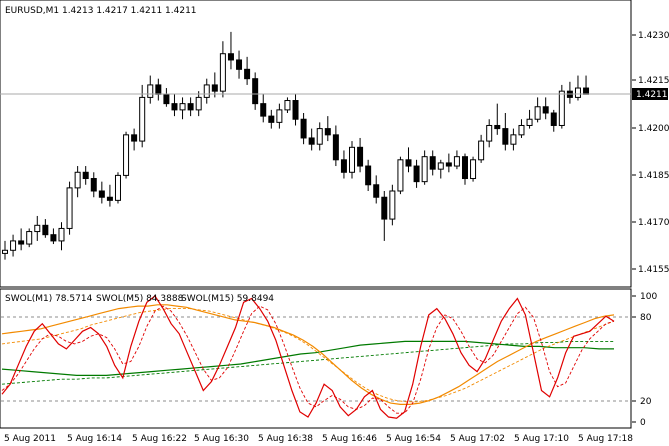 The width and height of the screenshot is (669, 446). I want to click on price-label: 1.4230, so click(653, 36).